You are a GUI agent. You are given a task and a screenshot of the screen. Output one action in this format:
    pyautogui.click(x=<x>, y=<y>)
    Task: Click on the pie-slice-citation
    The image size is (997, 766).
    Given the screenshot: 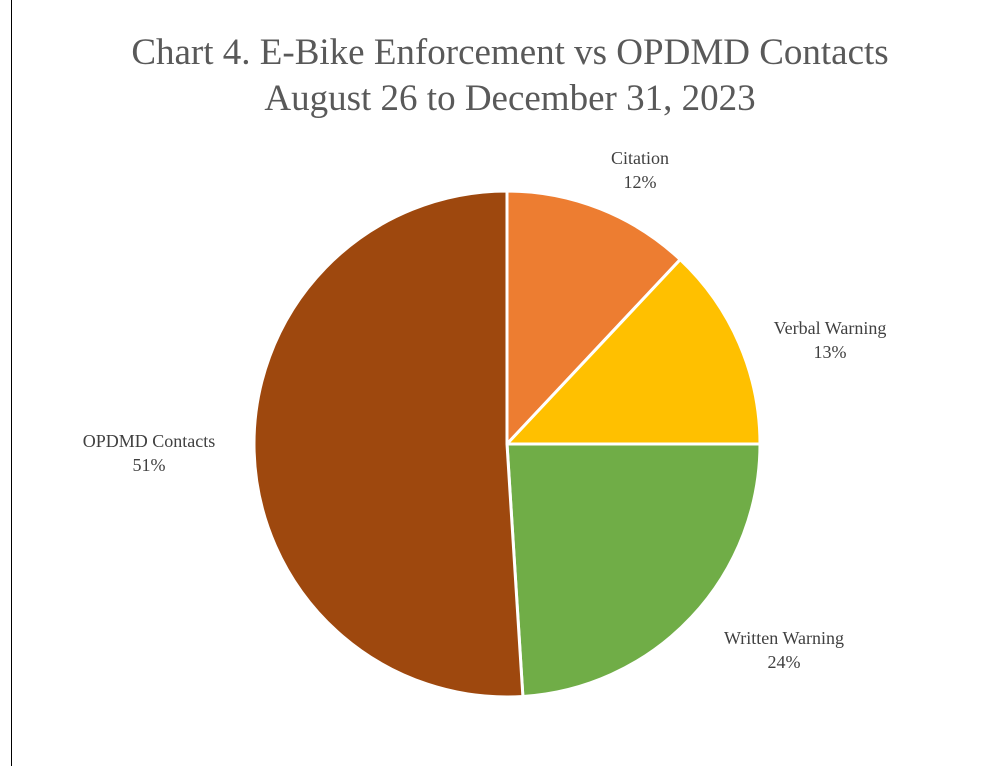 What is the action you would take?
    pyautogui.click(x=593, y=317)
    